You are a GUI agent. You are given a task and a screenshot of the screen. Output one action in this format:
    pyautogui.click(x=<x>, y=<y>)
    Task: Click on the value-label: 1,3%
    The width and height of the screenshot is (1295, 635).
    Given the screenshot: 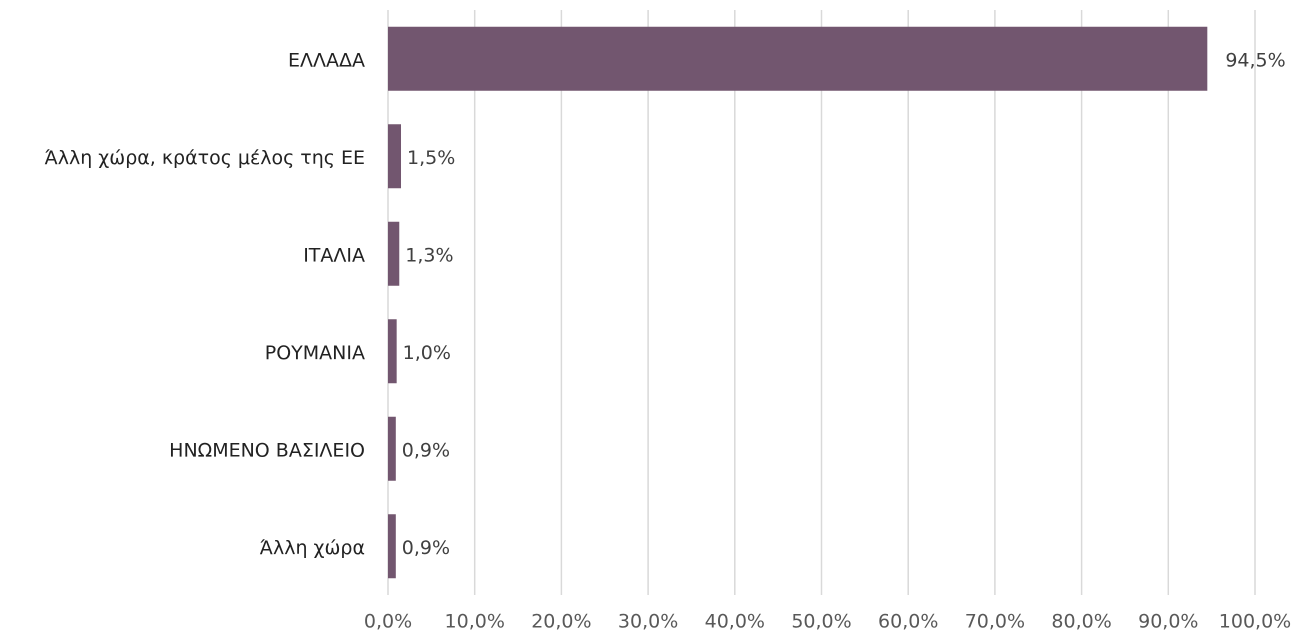 What is the action you would take?
    pyautogui.click(x=429, y=255)
    